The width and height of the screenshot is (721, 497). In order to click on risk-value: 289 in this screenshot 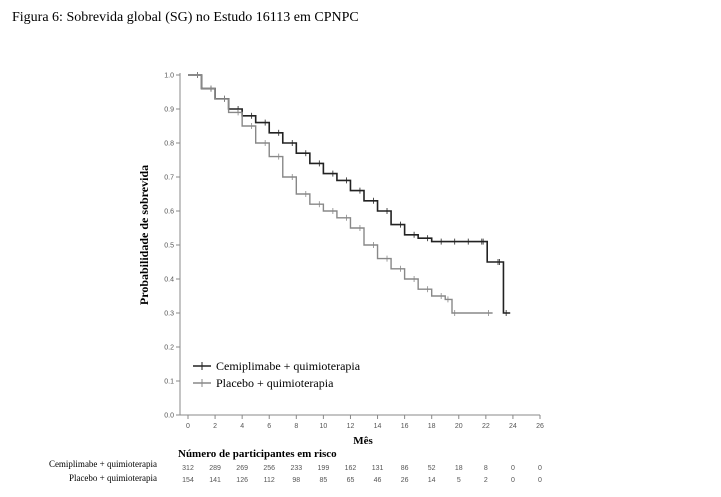, I will do `click(215, 468)`.